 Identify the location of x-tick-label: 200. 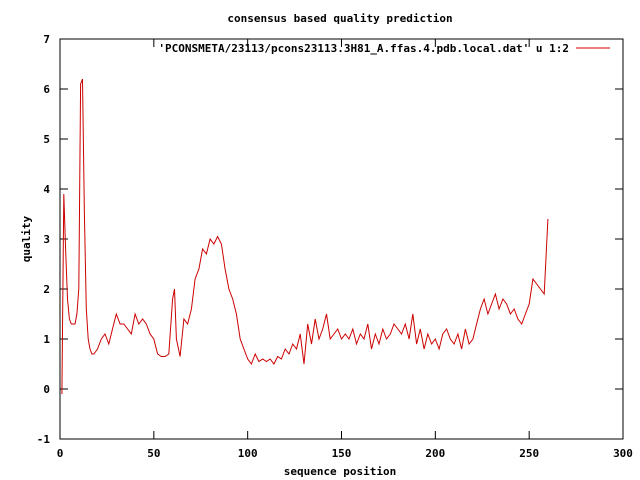
(435, 453).